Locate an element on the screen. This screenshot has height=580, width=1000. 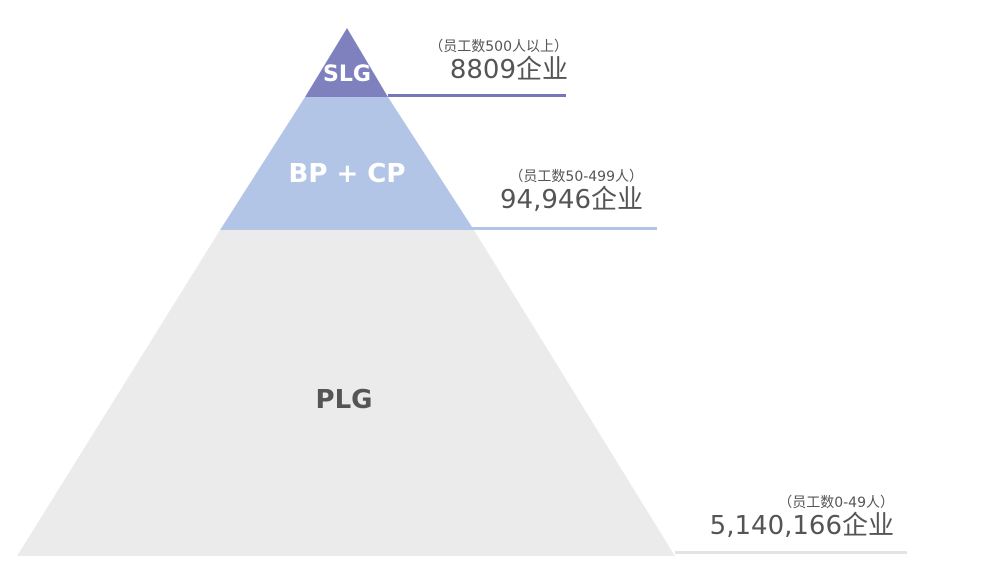
tier-label-bp-cp: BP + CP is located at coordinates (347, 174).